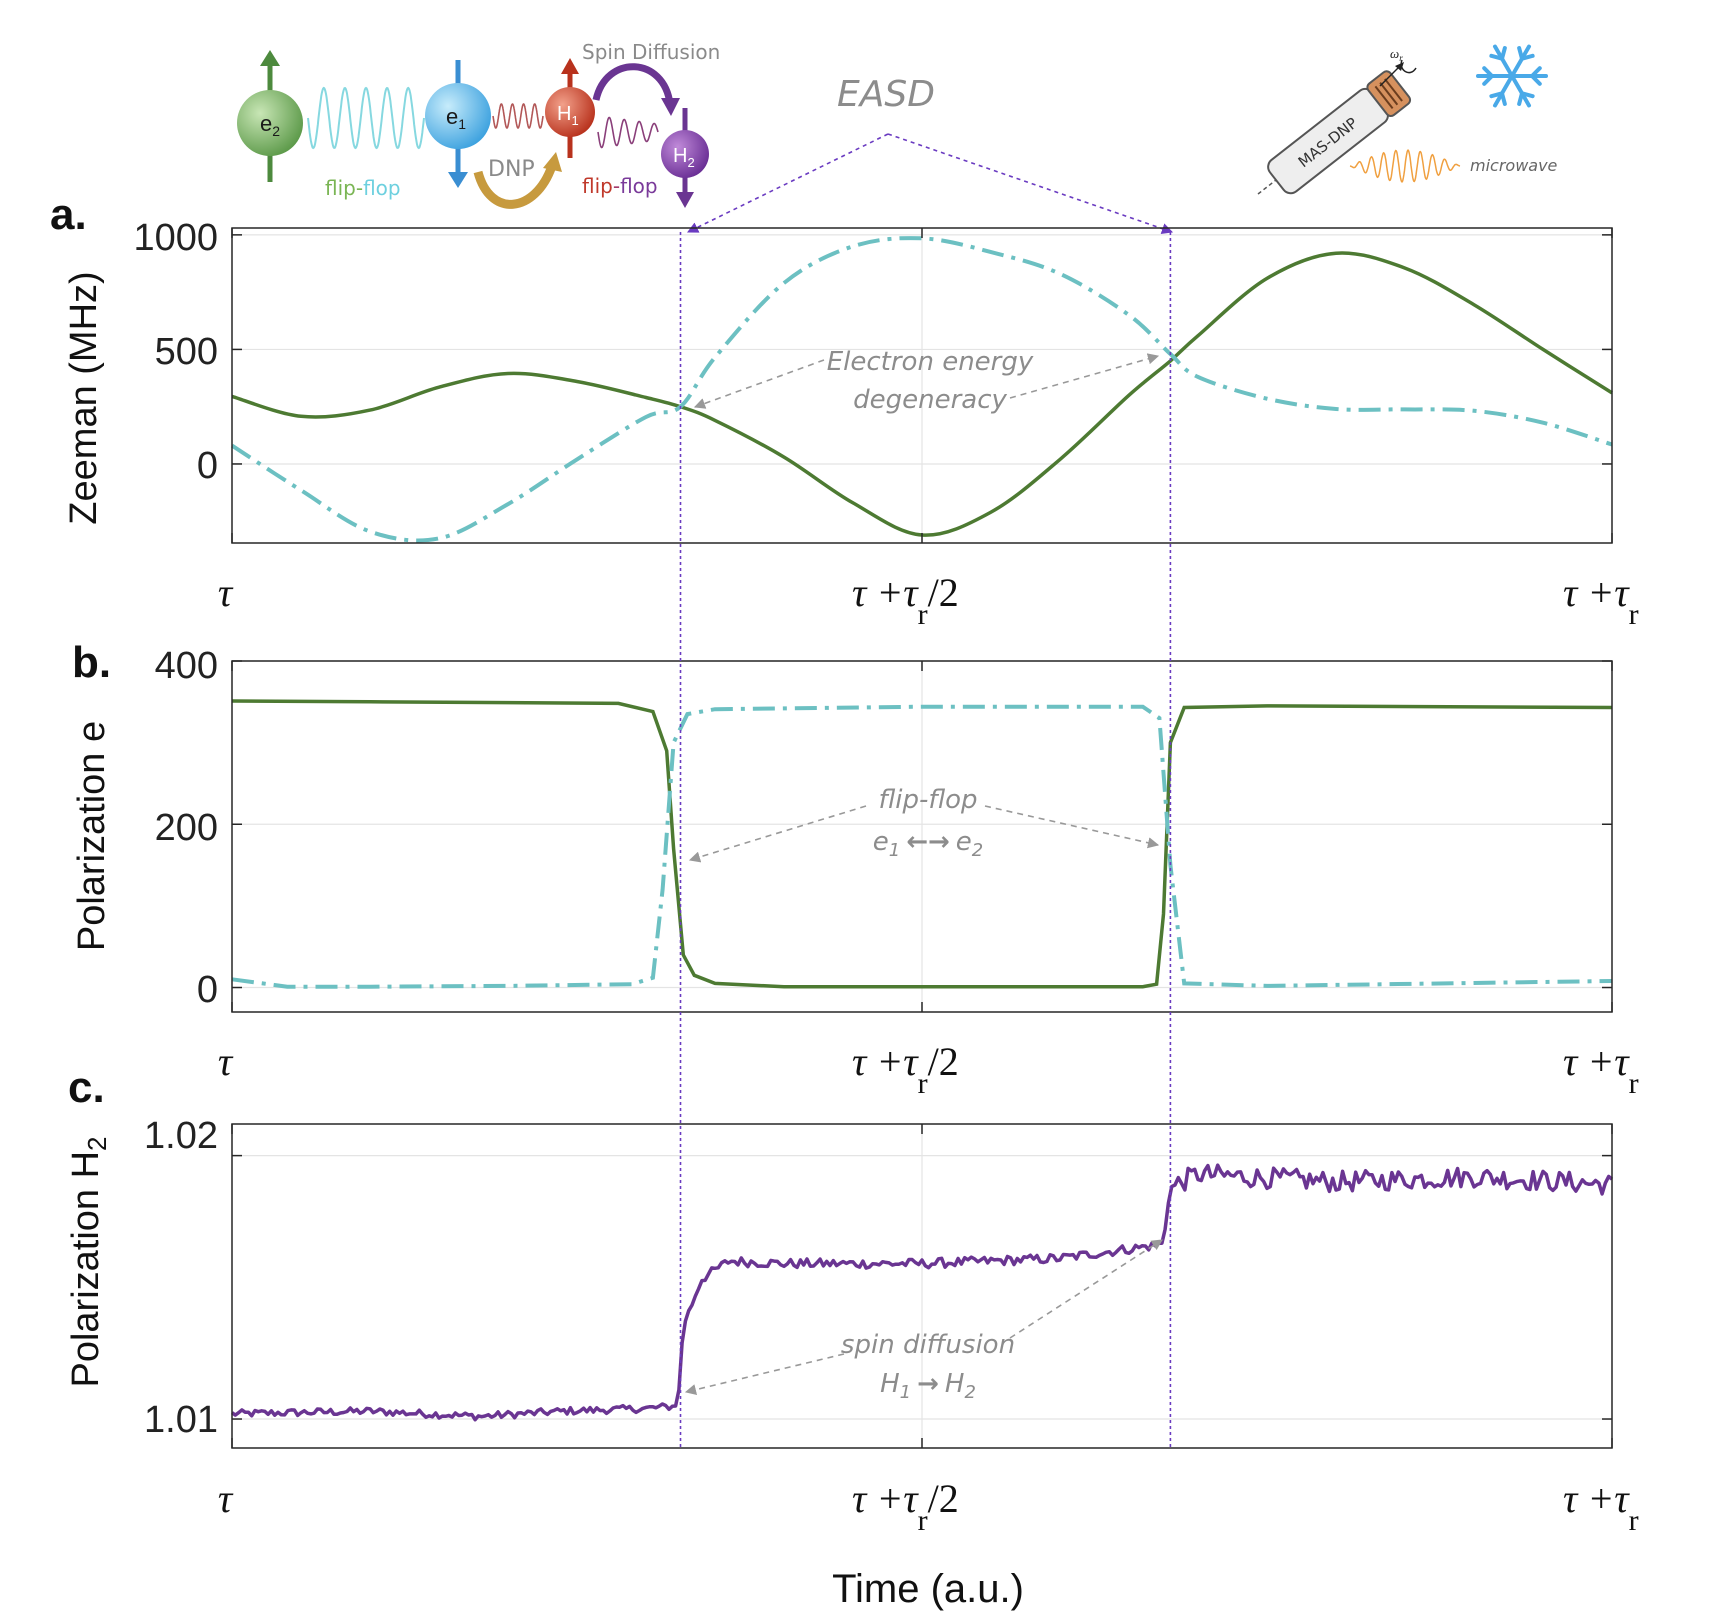 The height and width of the screenshot is (1622, 1712). I want to click on h2-sphere, so click(685, 154).